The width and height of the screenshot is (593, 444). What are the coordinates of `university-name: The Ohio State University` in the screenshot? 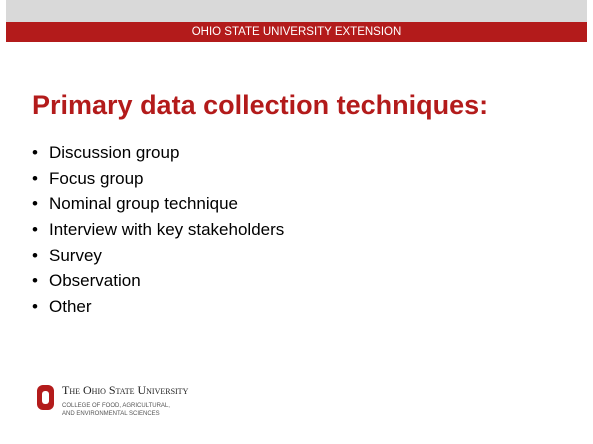 It's located at (125, 390).